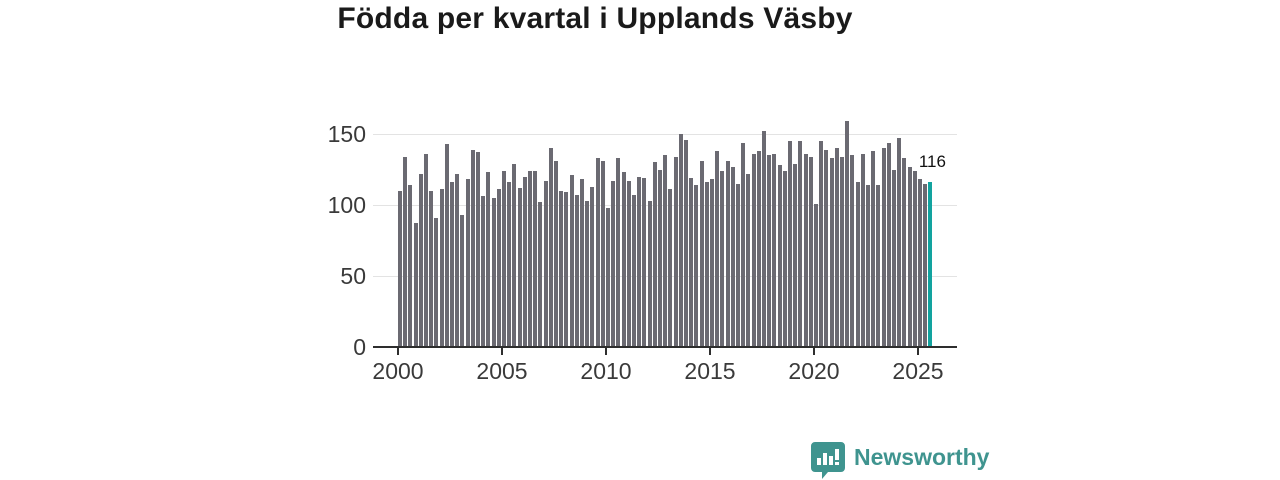 The image size is (1280, 480). I want to click on x-axis-tick-label: 2025, so click(918, 371).